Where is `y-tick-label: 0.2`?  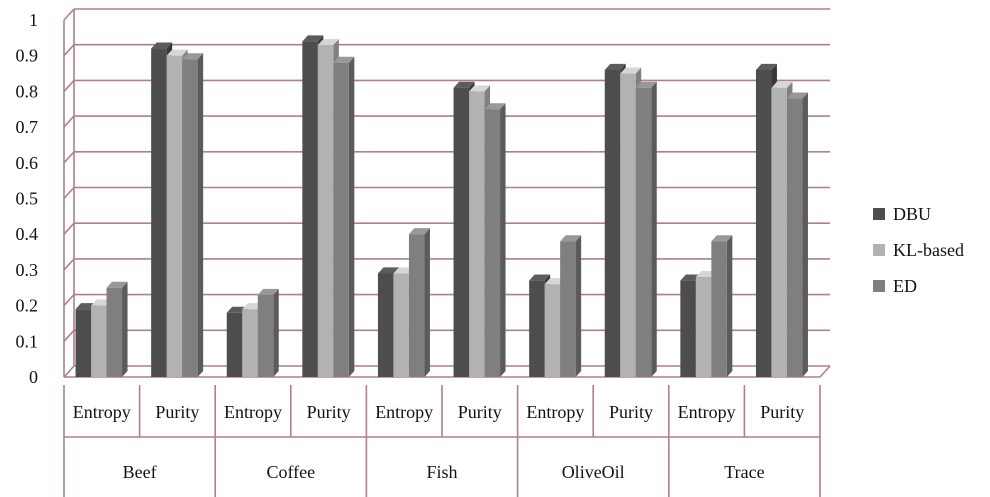
y-tick-label: 0.2 is located at coordinates (27, 306).